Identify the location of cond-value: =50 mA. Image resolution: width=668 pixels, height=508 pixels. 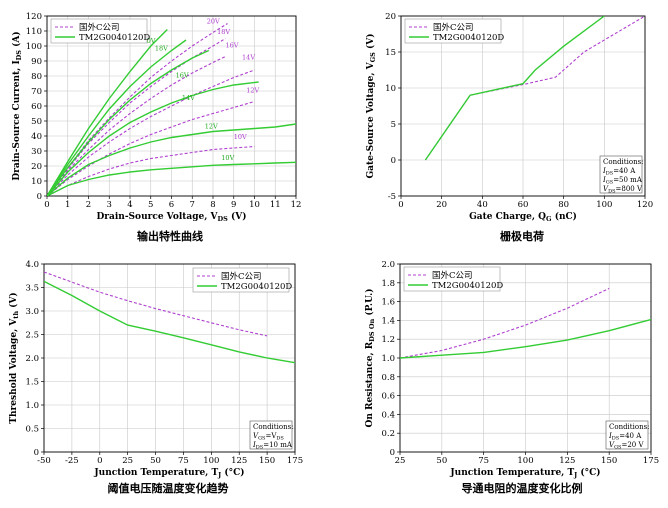
(628, 180).